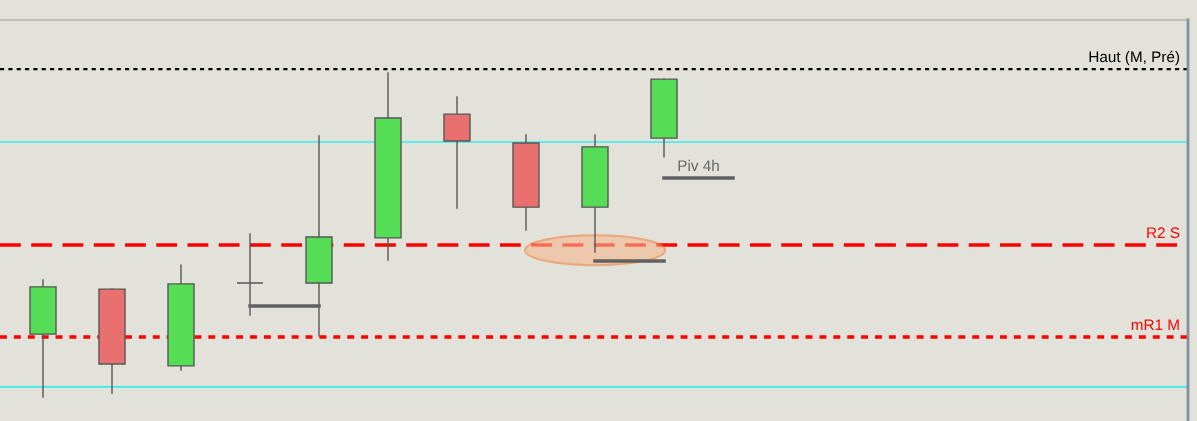  I want to click on ref-line-label: Haut (M, Pré), so click(1134, 58).